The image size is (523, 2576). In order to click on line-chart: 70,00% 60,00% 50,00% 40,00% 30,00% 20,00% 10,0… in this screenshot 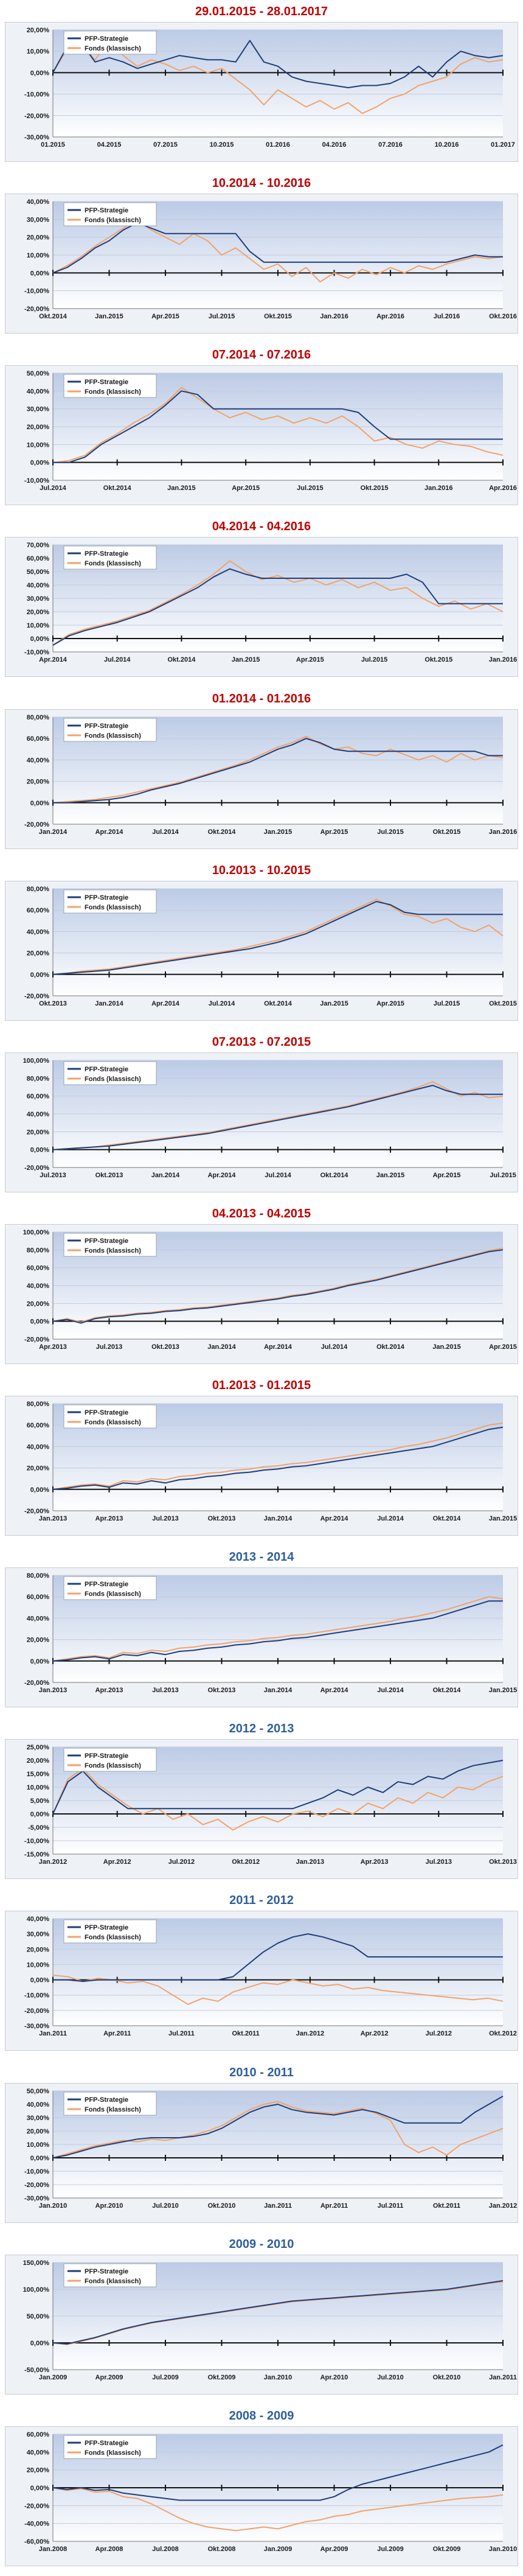, I will do `click(270, 602)`.